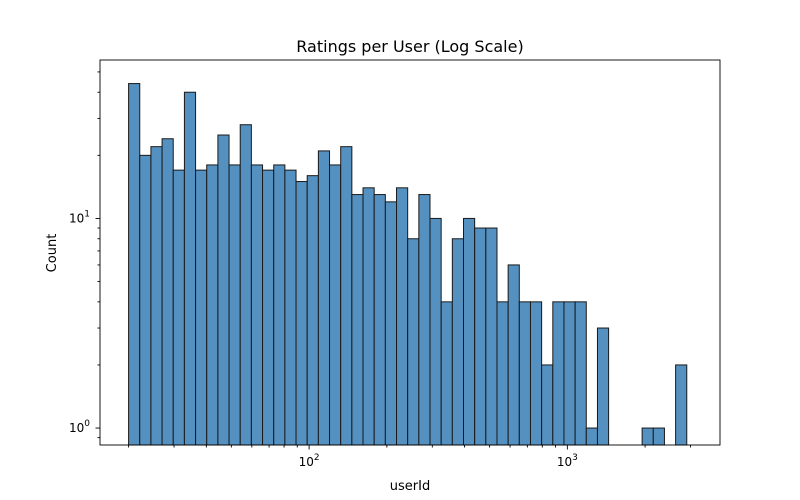 The width and height of the screenshot is (800, 500). I want to click on y-axis-label: Count, so click(52, 253).